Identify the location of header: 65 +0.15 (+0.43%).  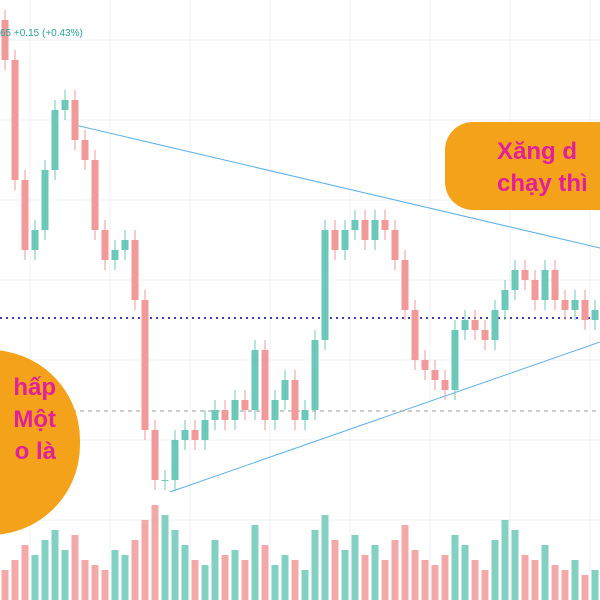
(41, 33).